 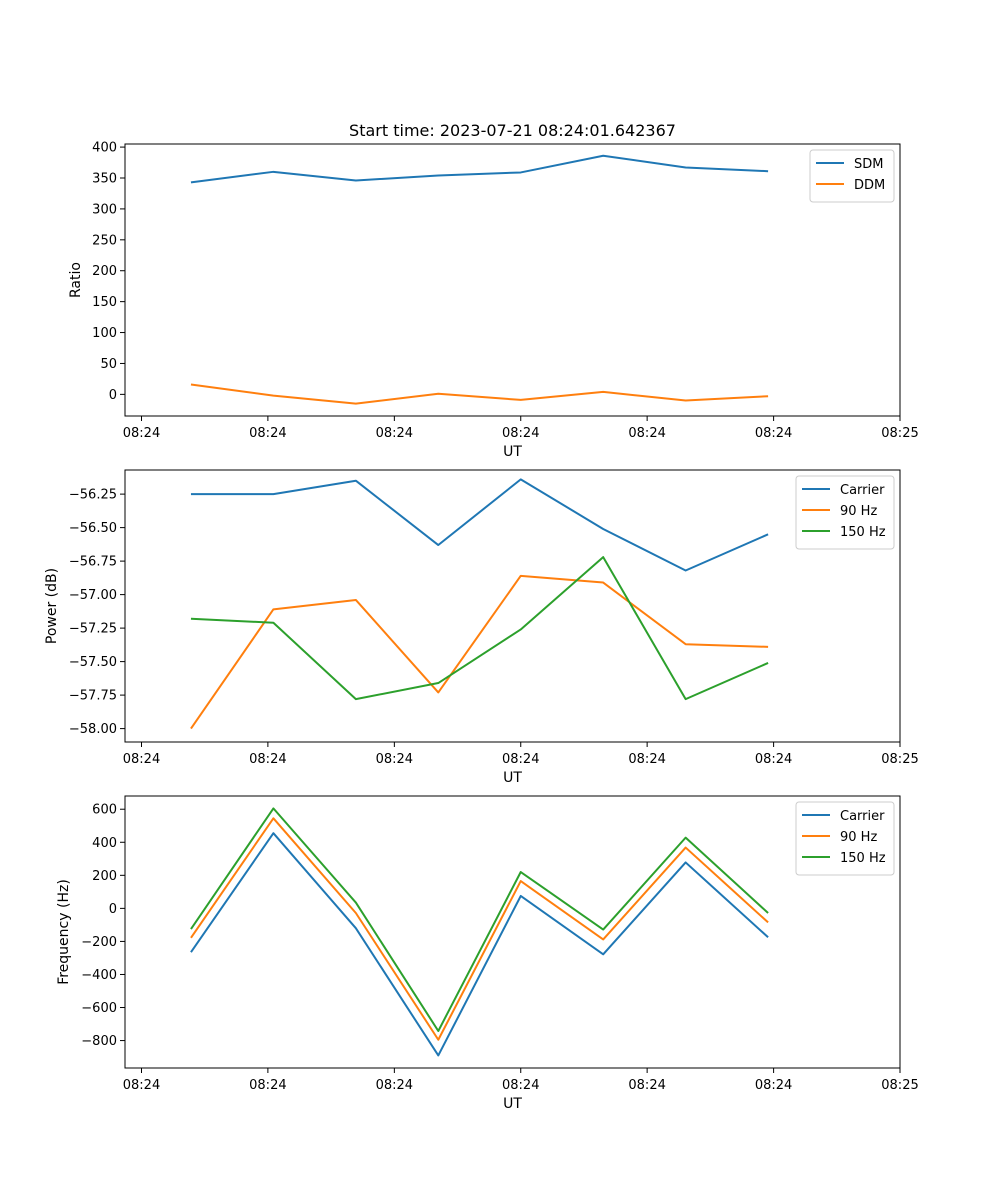 I want to click on y-axis-label: Power (dB), so click(x=52, y=606).